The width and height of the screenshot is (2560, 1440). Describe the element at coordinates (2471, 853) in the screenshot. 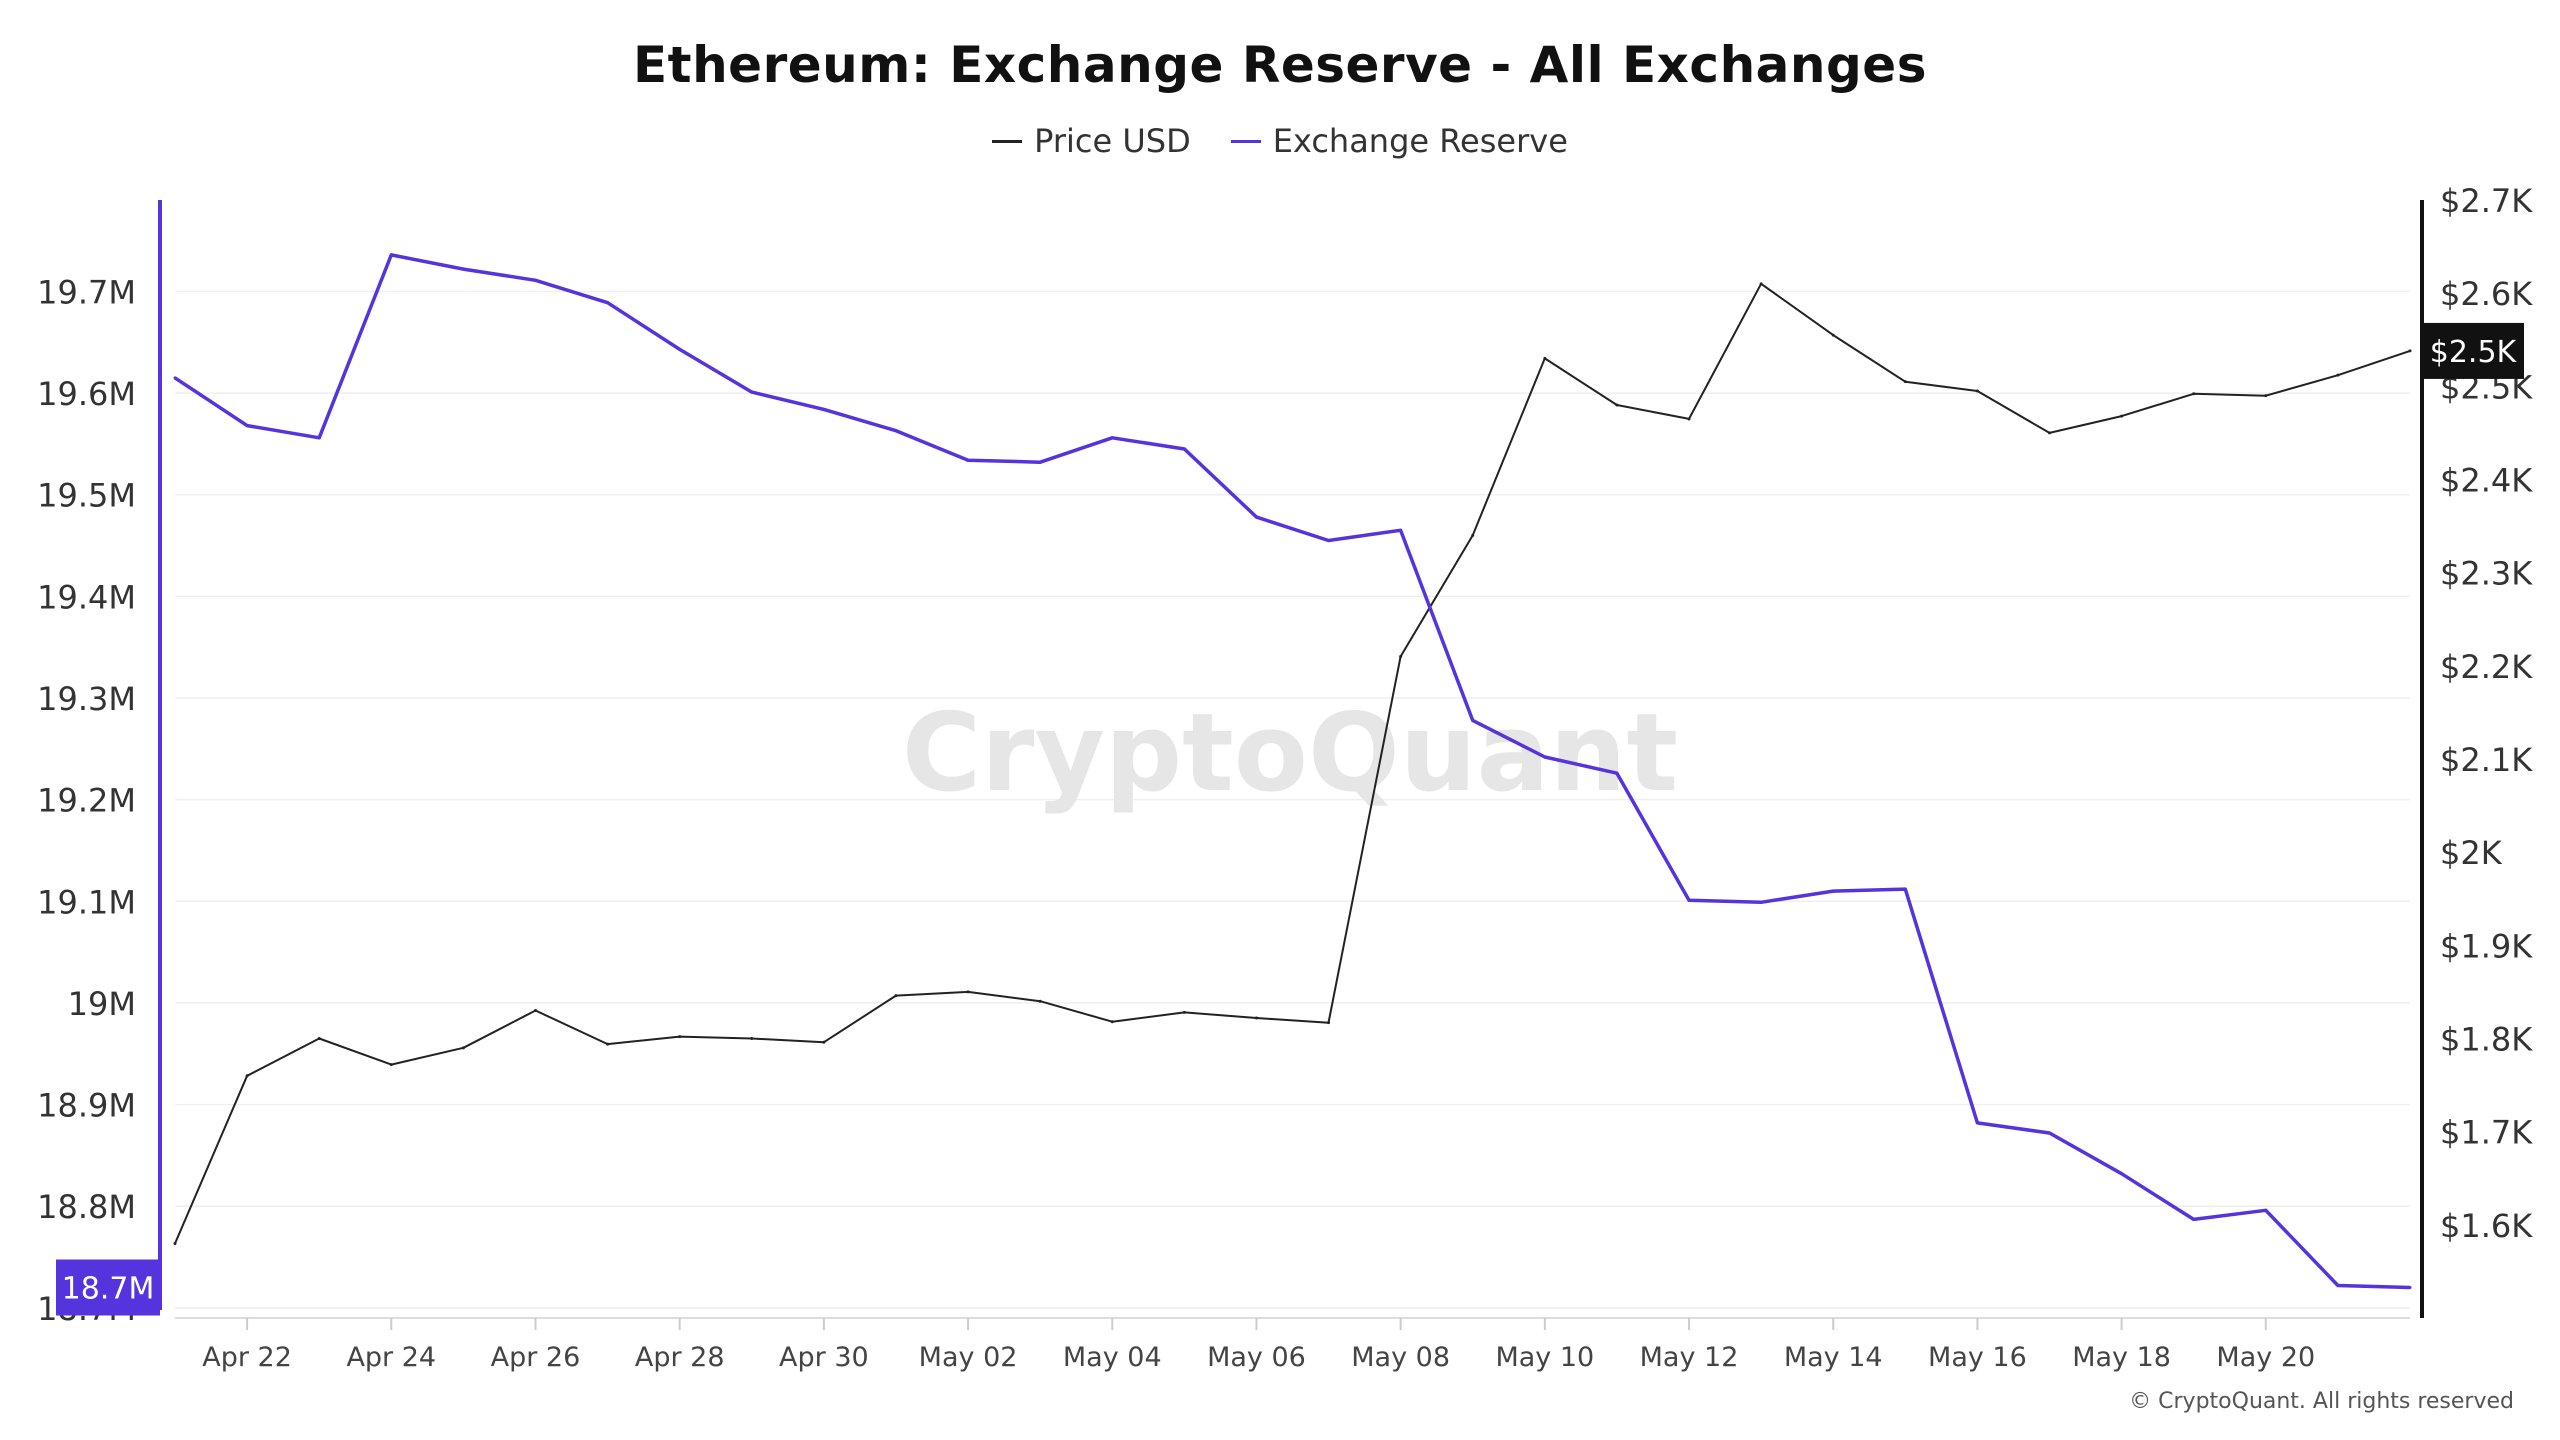

I see `right-tick-label: $2K` at that location.